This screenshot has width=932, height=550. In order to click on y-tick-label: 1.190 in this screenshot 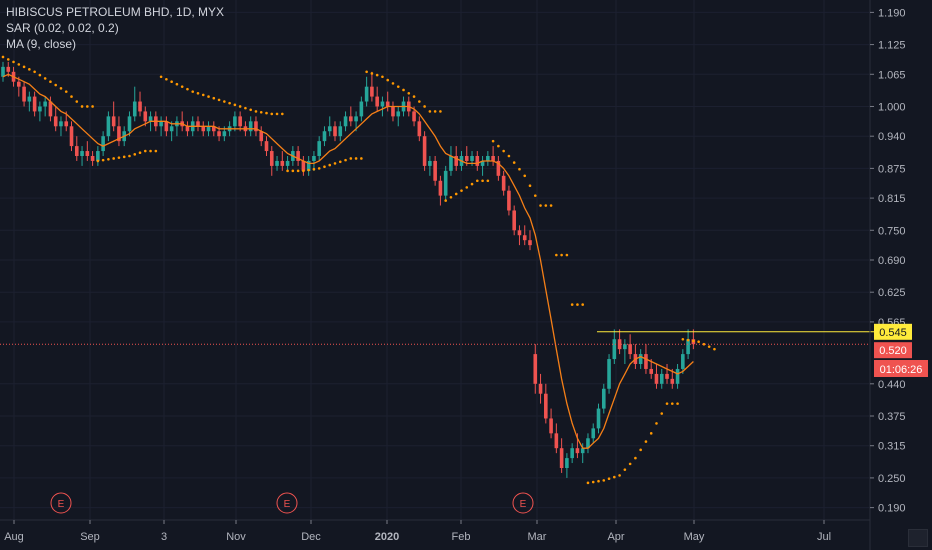, I will do `click(892, 13)`.